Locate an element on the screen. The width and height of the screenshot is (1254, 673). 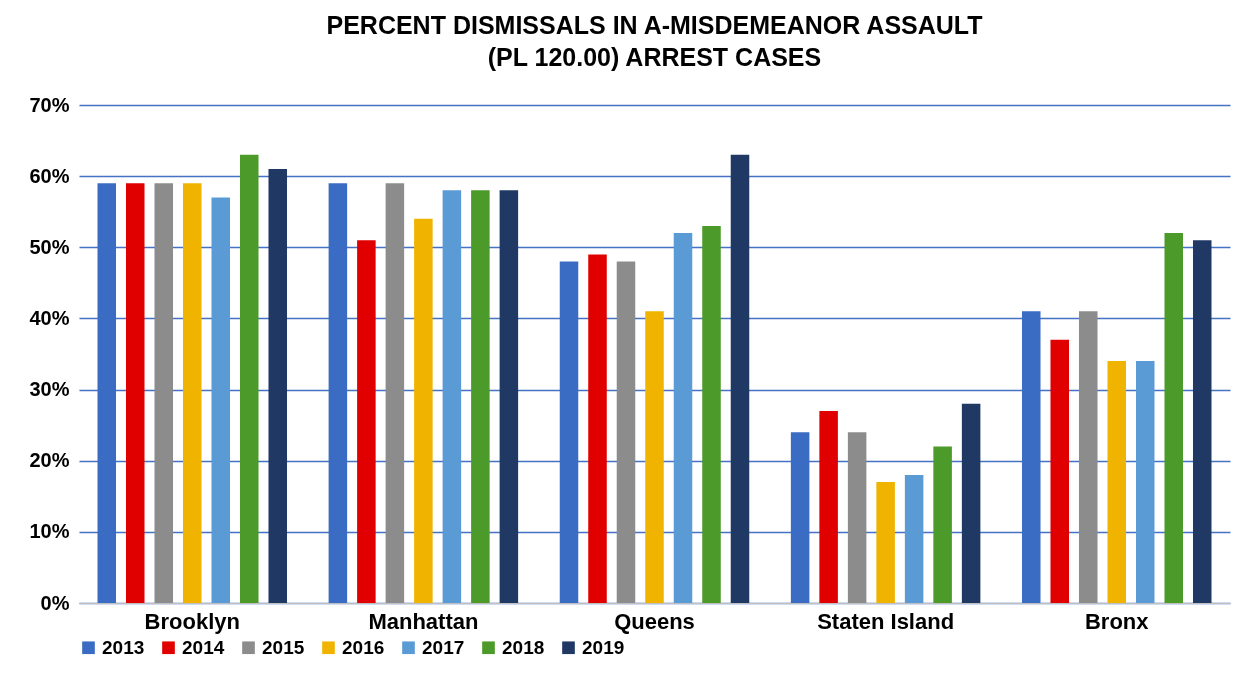
x-tick-label: Queens is located at coordinates (654, 621).